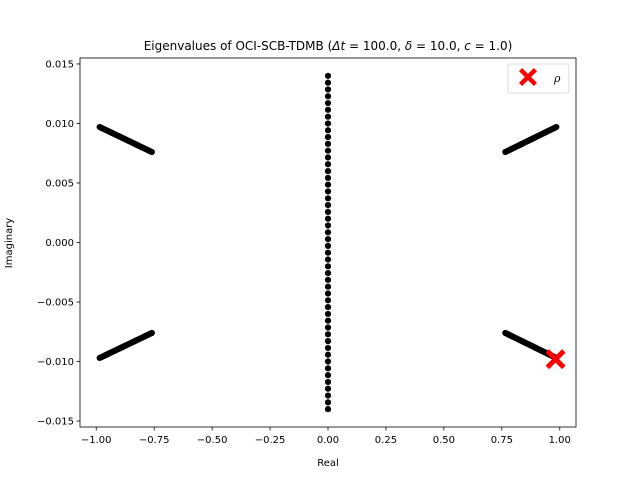  I want to click on x-tick-label: 0.25, so click(386, 440).